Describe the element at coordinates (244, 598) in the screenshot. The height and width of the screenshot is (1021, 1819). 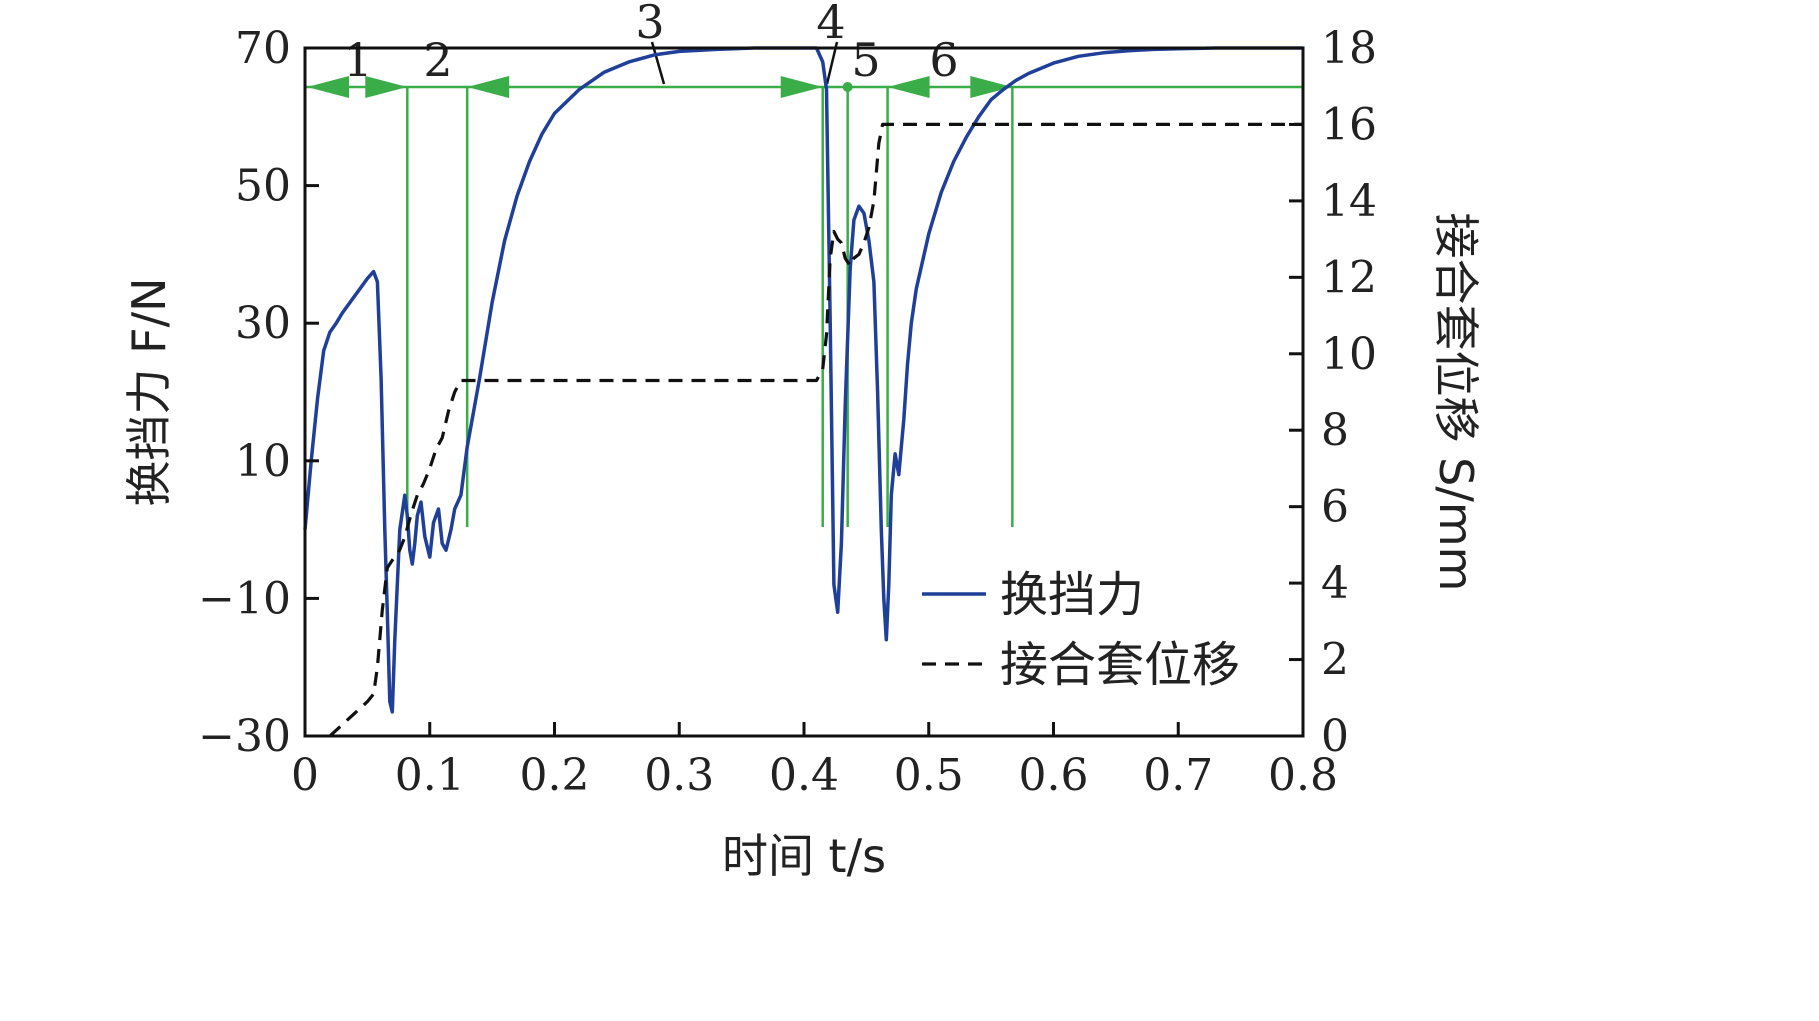
I see `y-left-tick-label: −10` at that location.